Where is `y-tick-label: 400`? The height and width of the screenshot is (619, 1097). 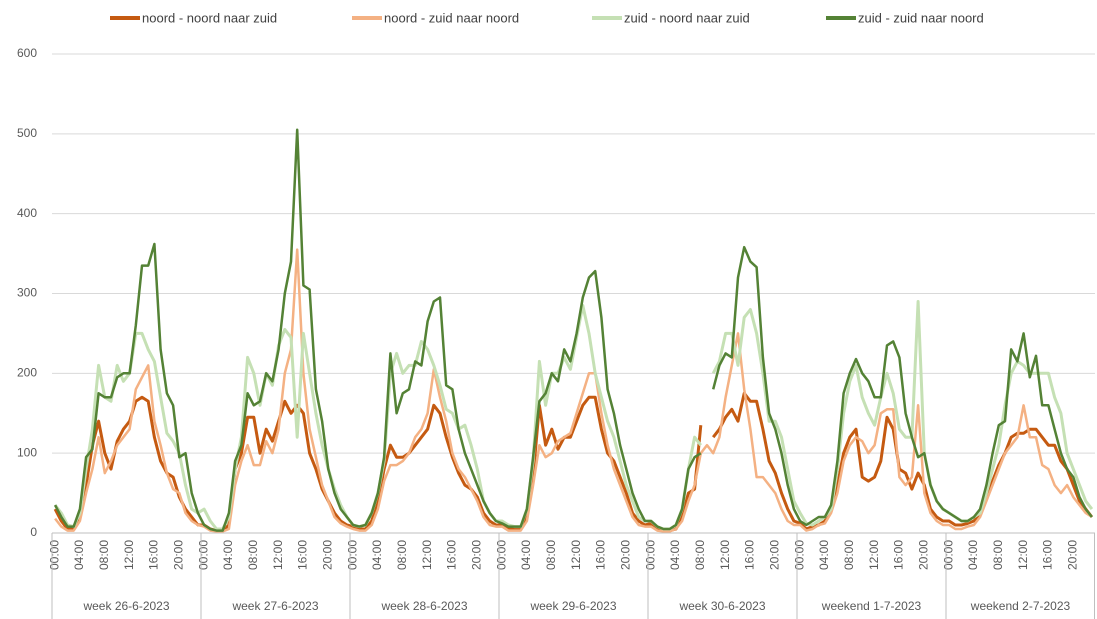 y-tick-label: 400 is located at coordinates (27, 213).